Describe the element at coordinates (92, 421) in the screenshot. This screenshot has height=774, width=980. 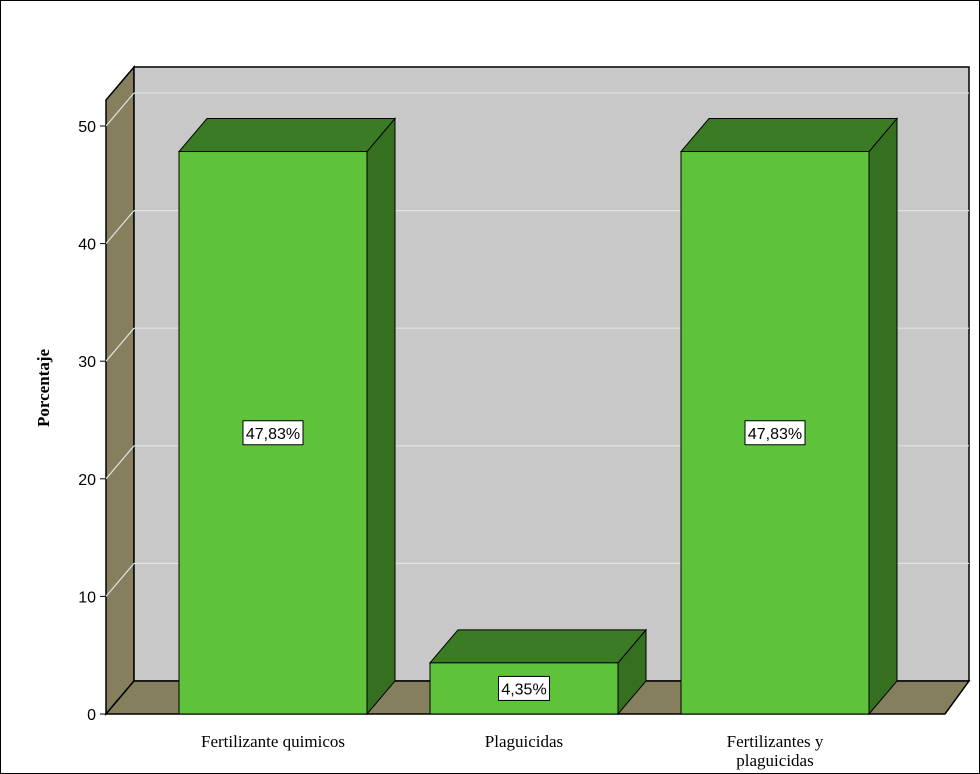
I see `y-axis-ticks: 0 10 20 30 40 50` at that location.